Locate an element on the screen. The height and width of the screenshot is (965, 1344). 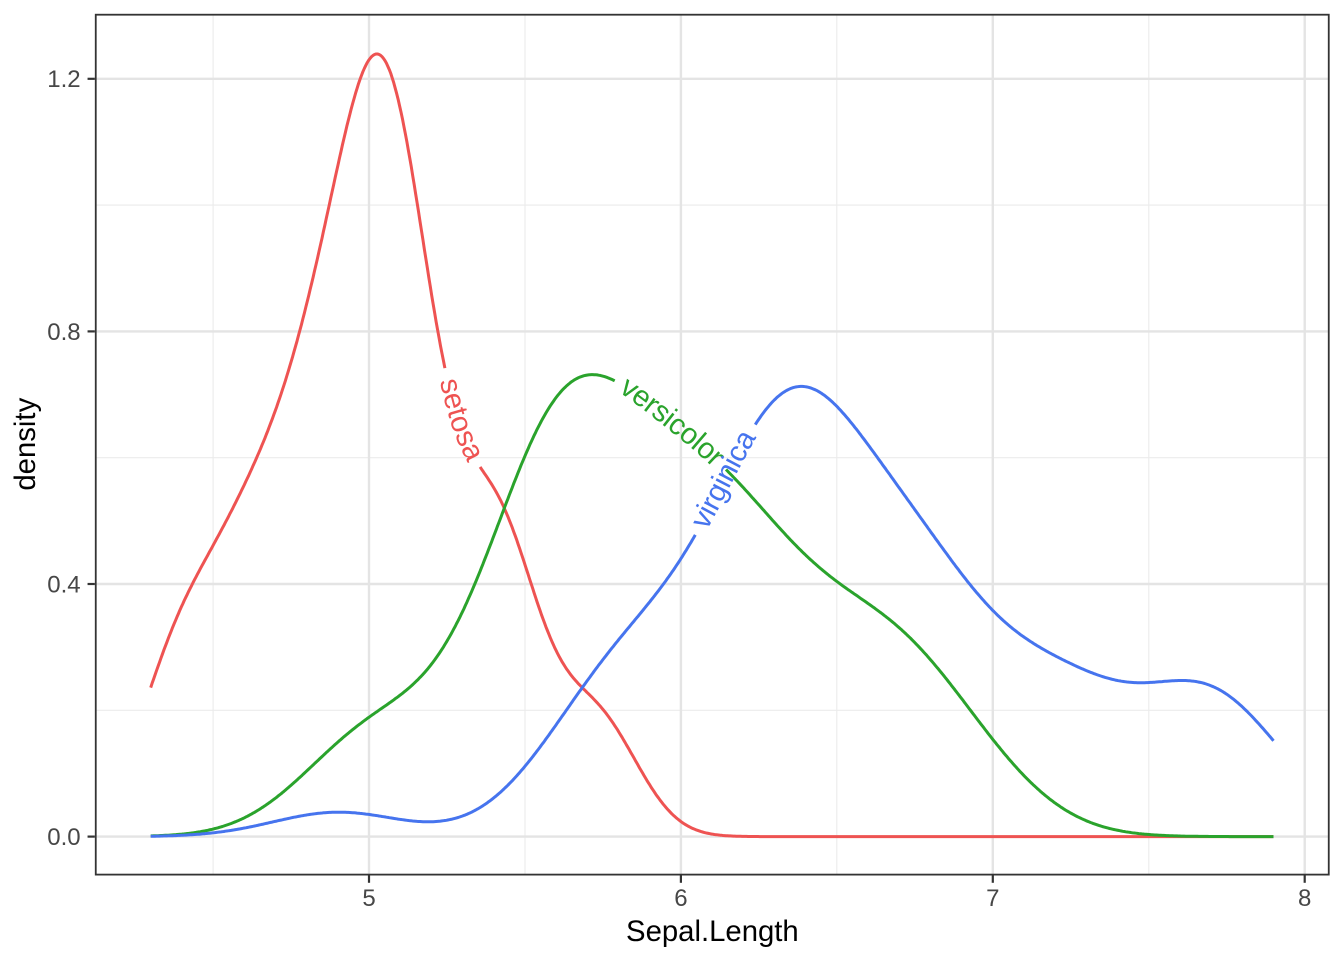
svg-text: 5 is located at coordinates (368, 898).